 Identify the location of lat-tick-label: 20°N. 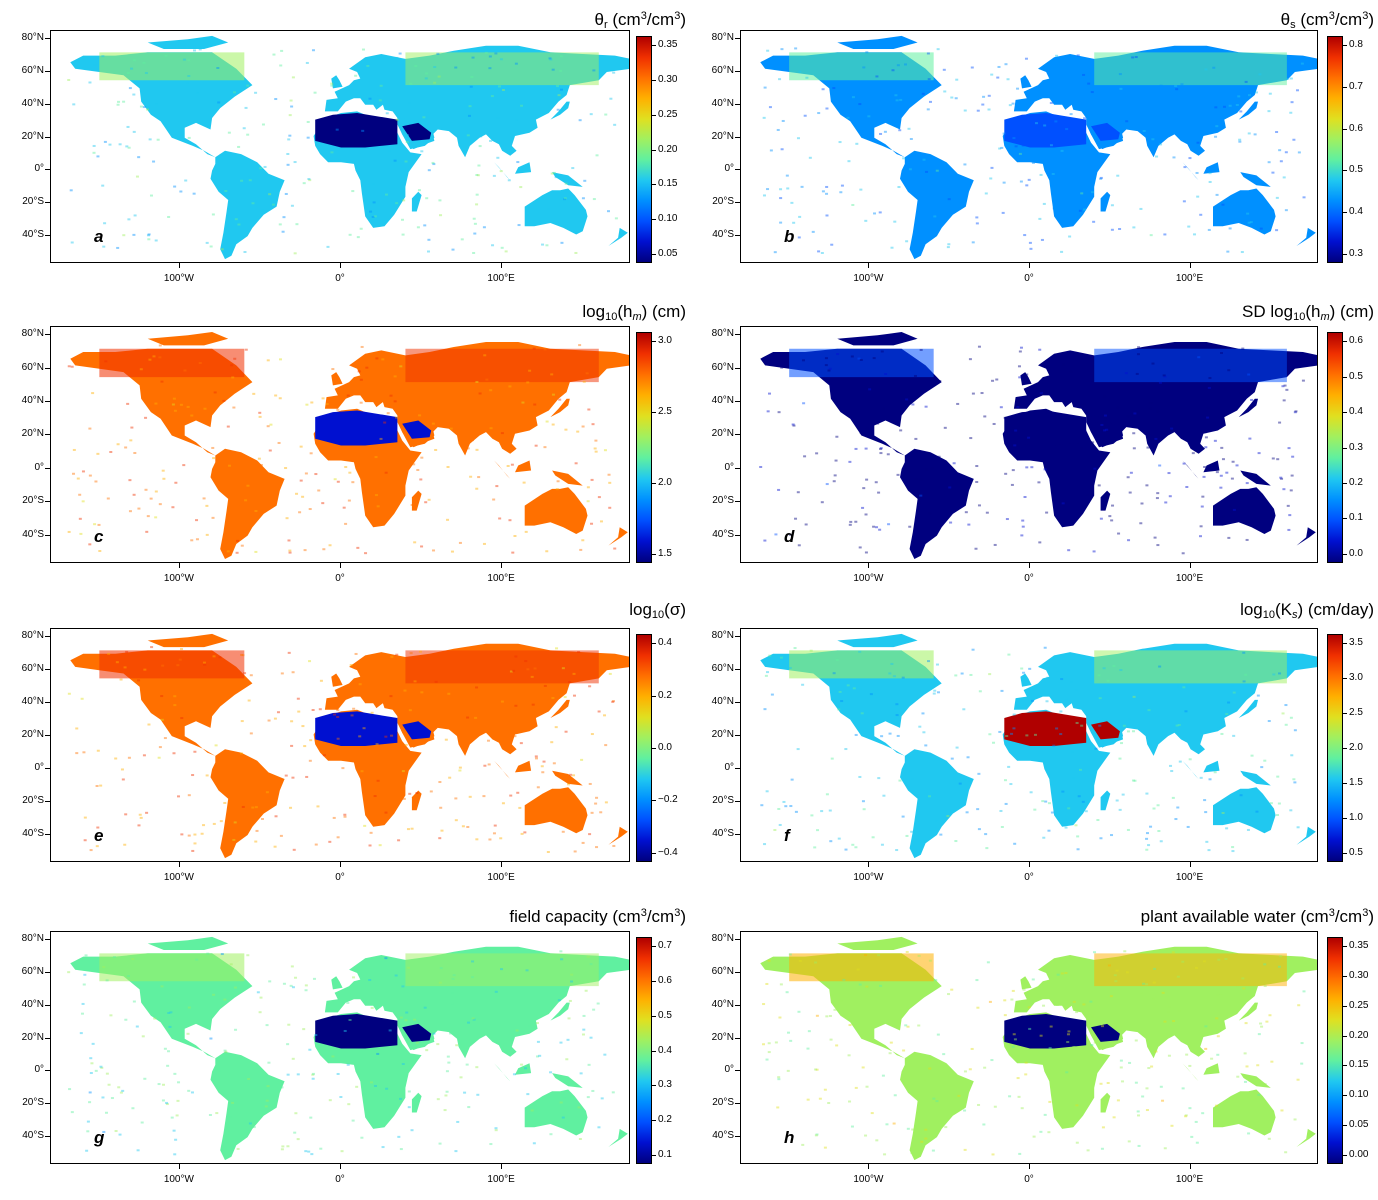
(32, 1037).